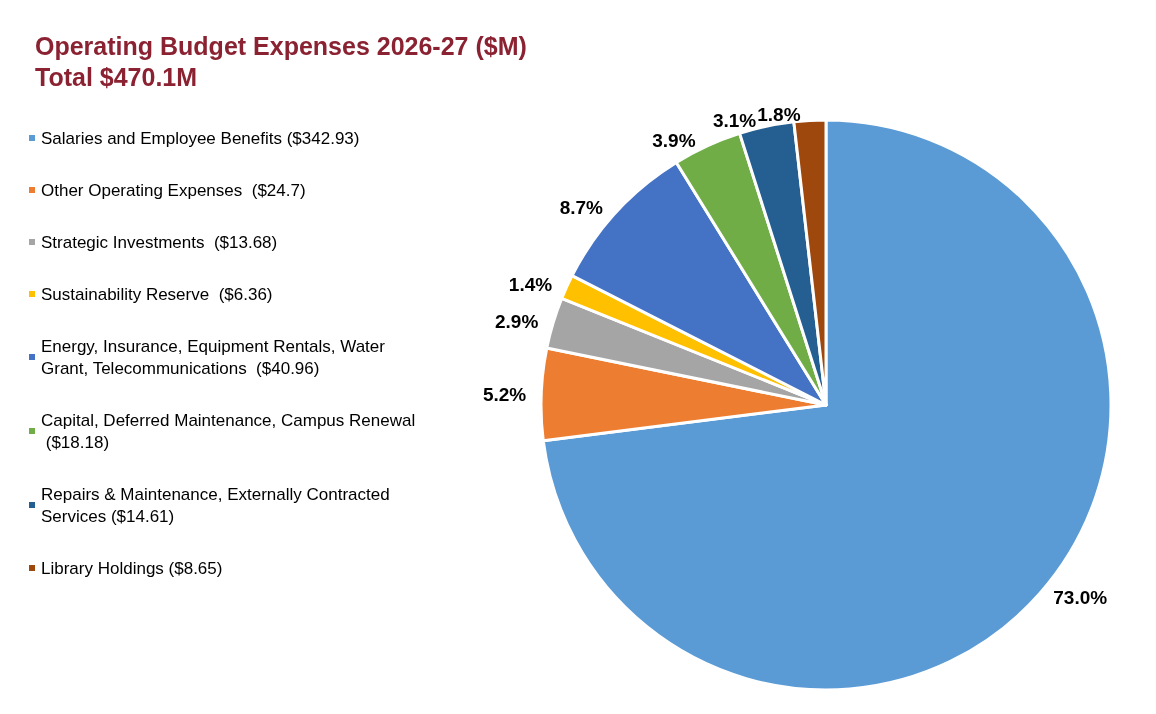 The height and width of the screenshot is (714, 1156). Describe the element at coordinates (674, 141) in the screenshot. I see `data-label: 3.9%` at that location.